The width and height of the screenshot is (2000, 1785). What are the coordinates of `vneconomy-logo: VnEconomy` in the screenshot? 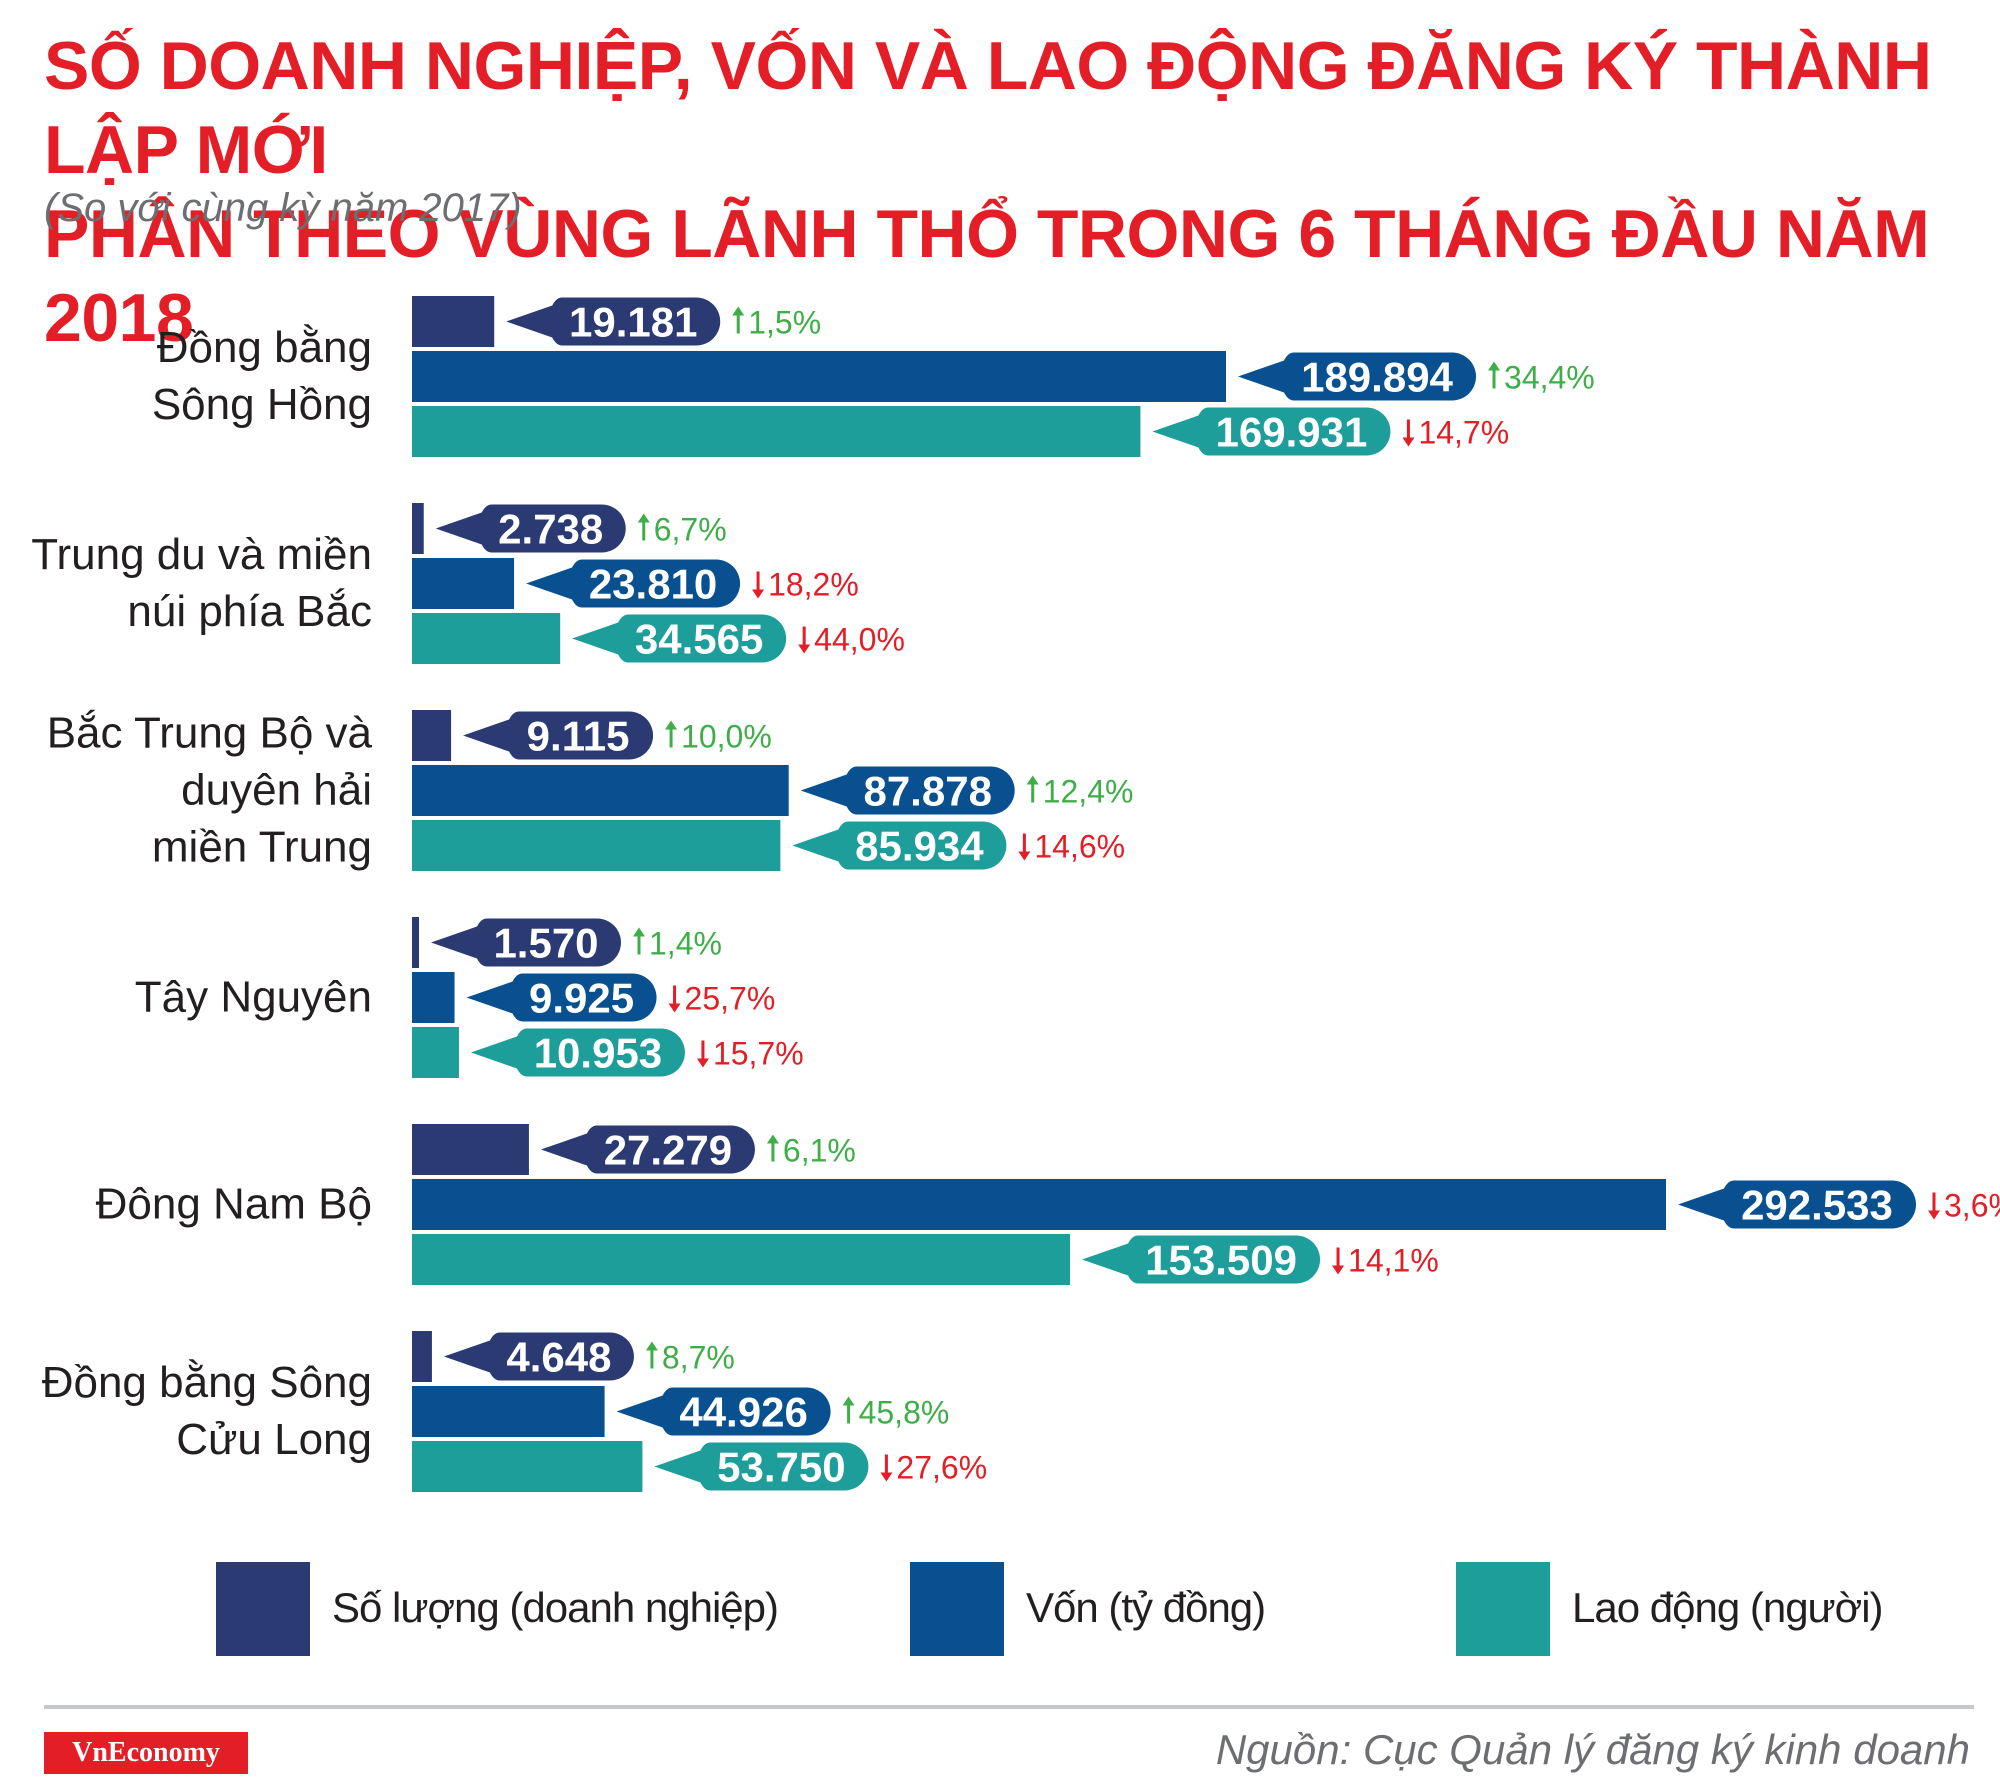 It's located at (146, 1753).